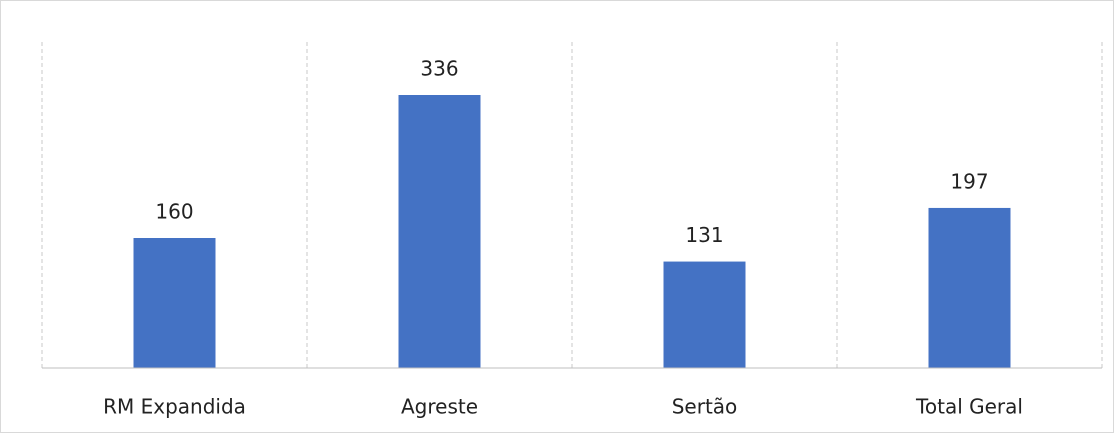  Describe the element at coordinates (705, 407) in the screenshot. I see `x-tick-label: Sertão` at that location.